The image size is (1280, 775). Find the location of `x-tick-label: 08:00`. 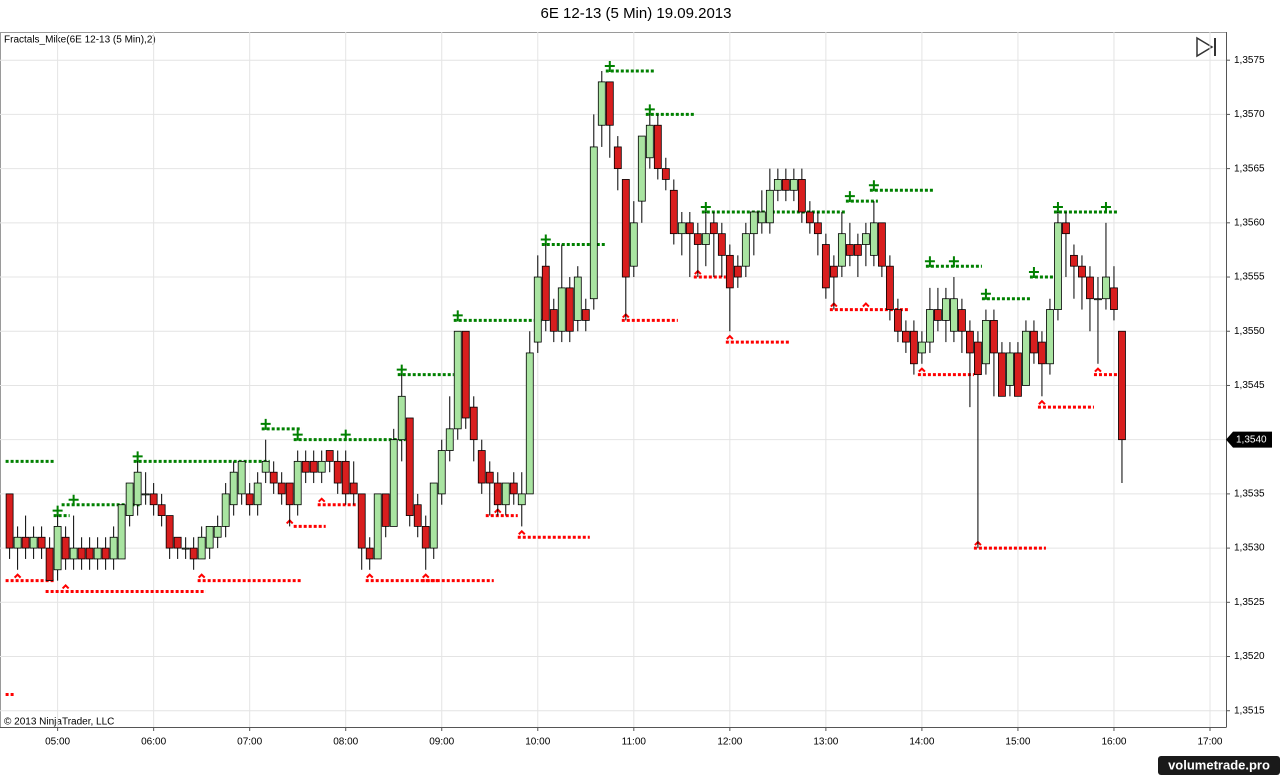

x-tick-label: 08:00 is located at coordinates (345, 742).